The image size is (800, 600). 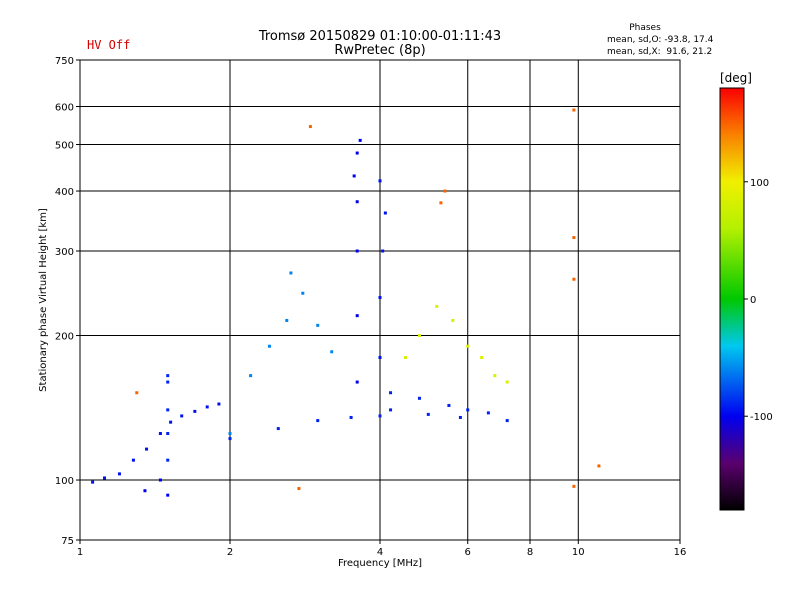 What do you see at coordinates (680, 552) in the screenshot?
I see `x-tick-label: 16` at bounding box center [680, 552].